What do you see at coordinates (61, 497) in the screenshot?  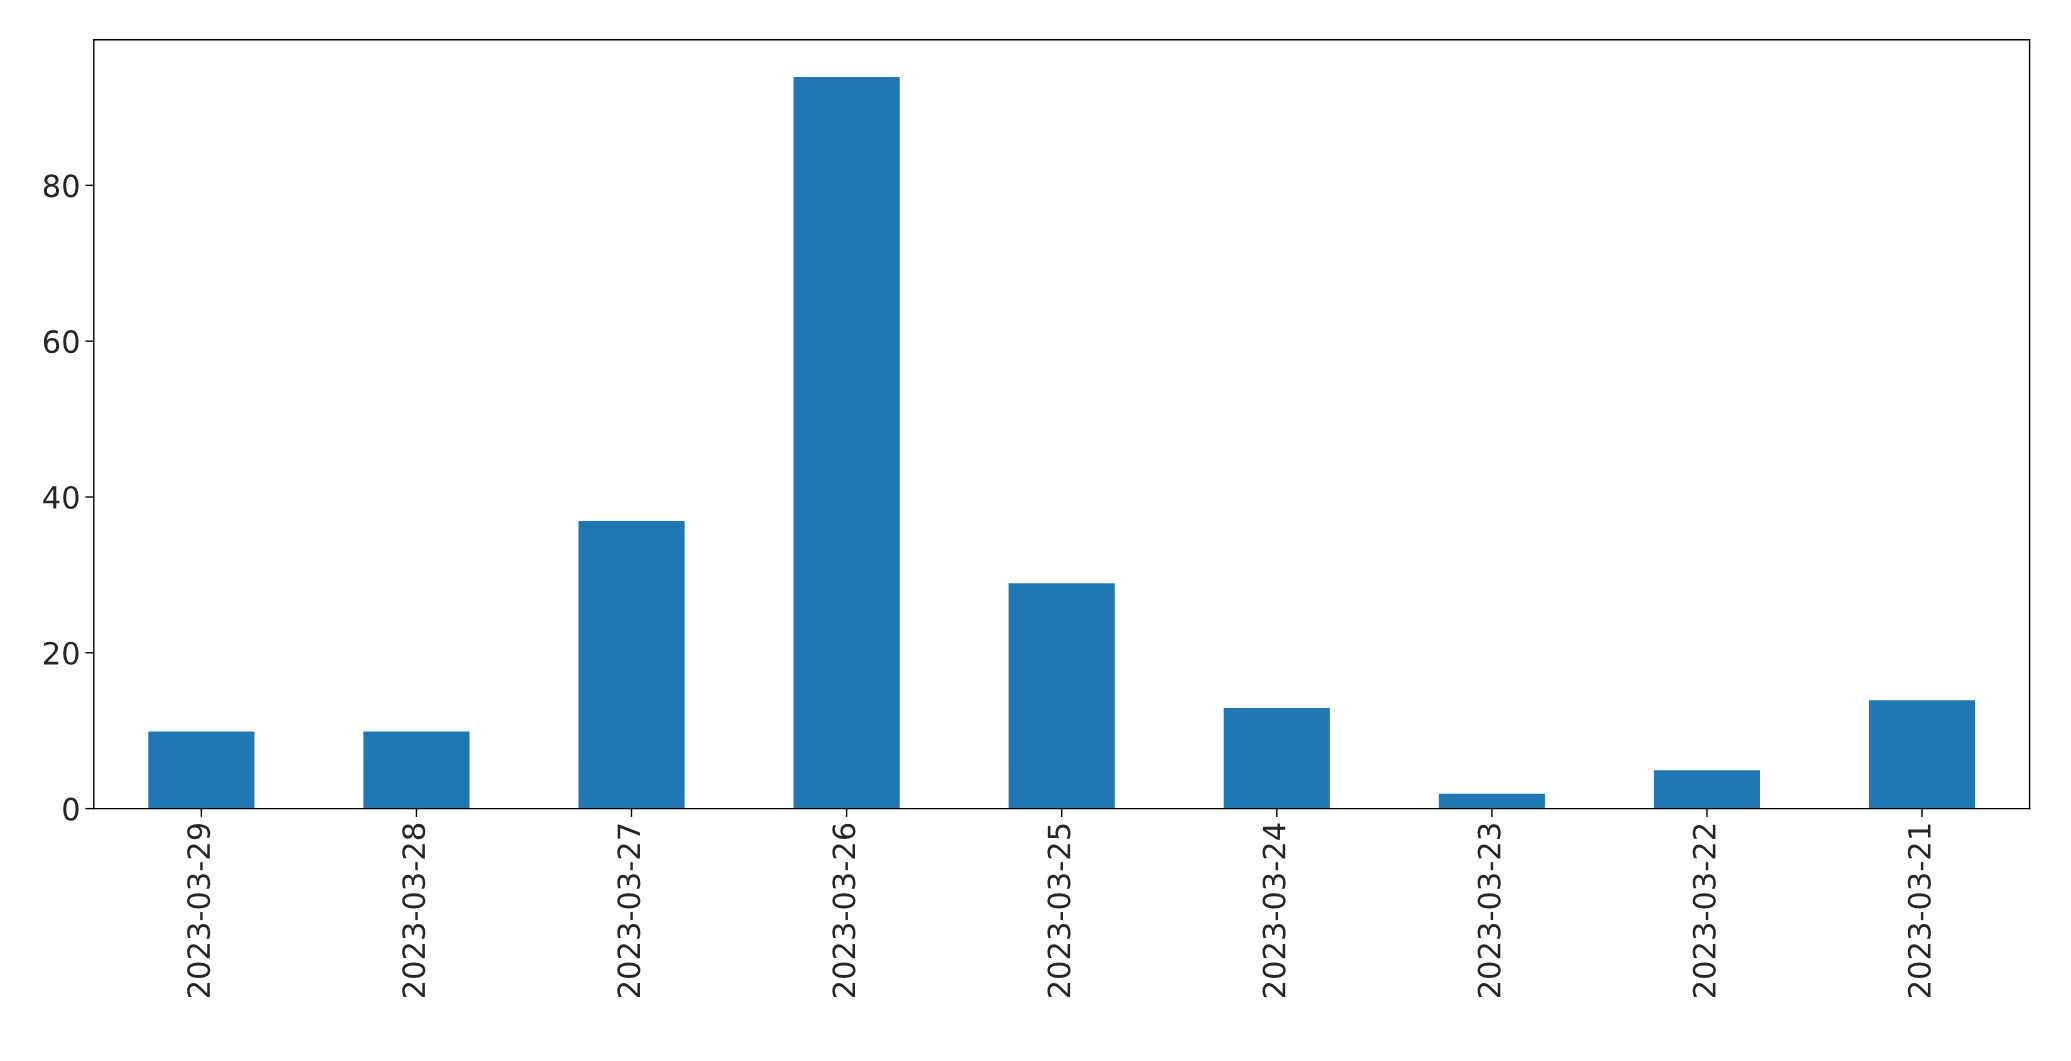 I see `y-tick-label: 40` at bounding box center [61, 497].